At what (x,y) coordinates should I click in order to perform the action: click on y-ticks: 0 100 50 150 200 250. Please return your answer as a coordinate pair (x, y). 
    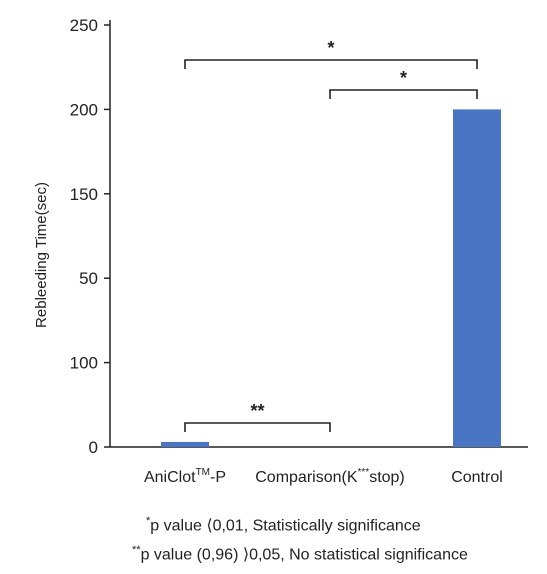
    Looking at the image, I should click on (90, 236).